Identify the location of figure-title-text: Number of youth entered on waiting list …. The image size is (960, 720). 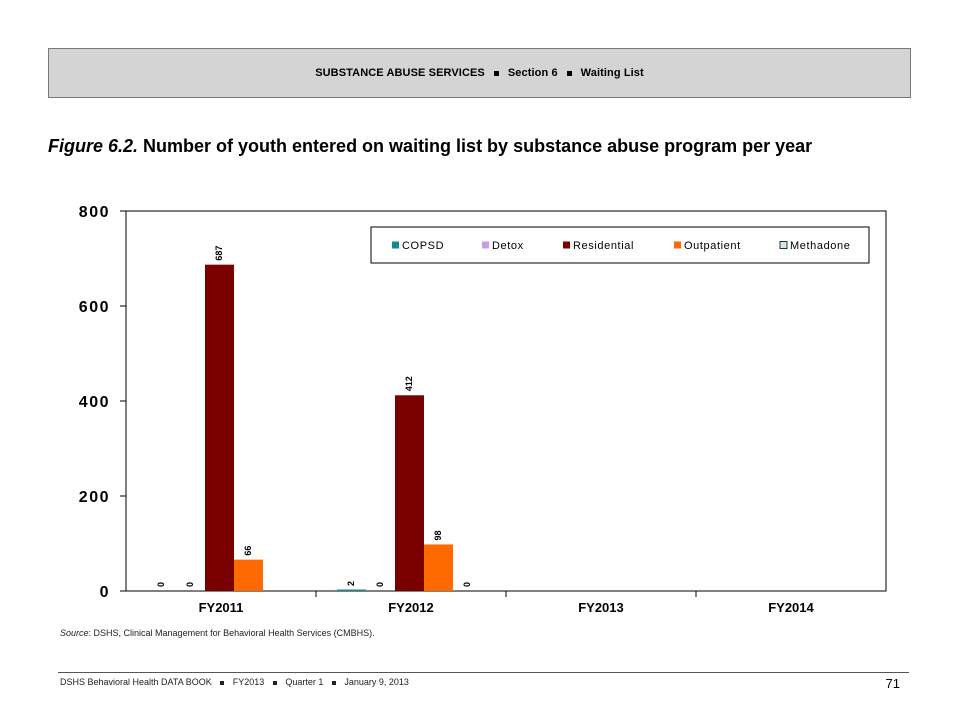
(478, 146).